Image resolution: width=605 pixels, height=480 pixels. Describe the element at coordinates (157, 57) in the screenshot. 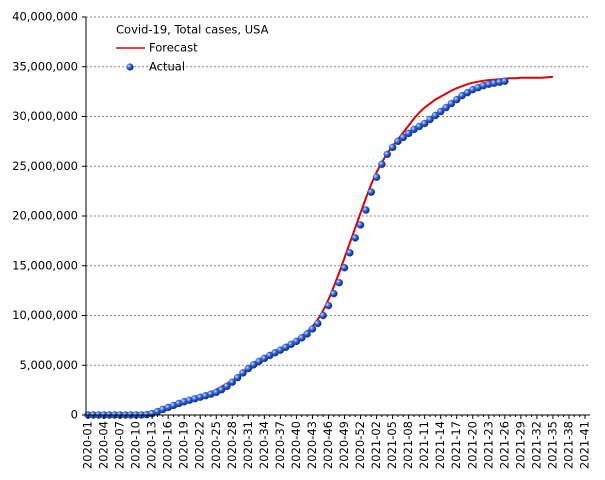

I see `legend: Forecast Actual` at that location.